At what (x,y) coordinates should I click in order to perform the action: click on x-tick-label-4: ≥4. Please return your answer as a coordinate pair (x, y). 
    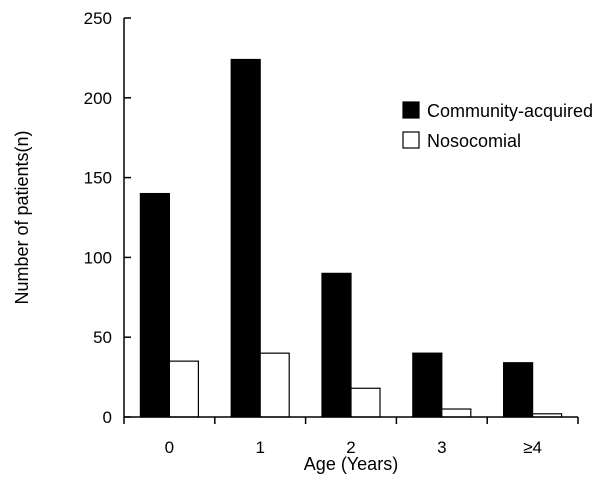
    Looking at the image, I should click on (532, 447).